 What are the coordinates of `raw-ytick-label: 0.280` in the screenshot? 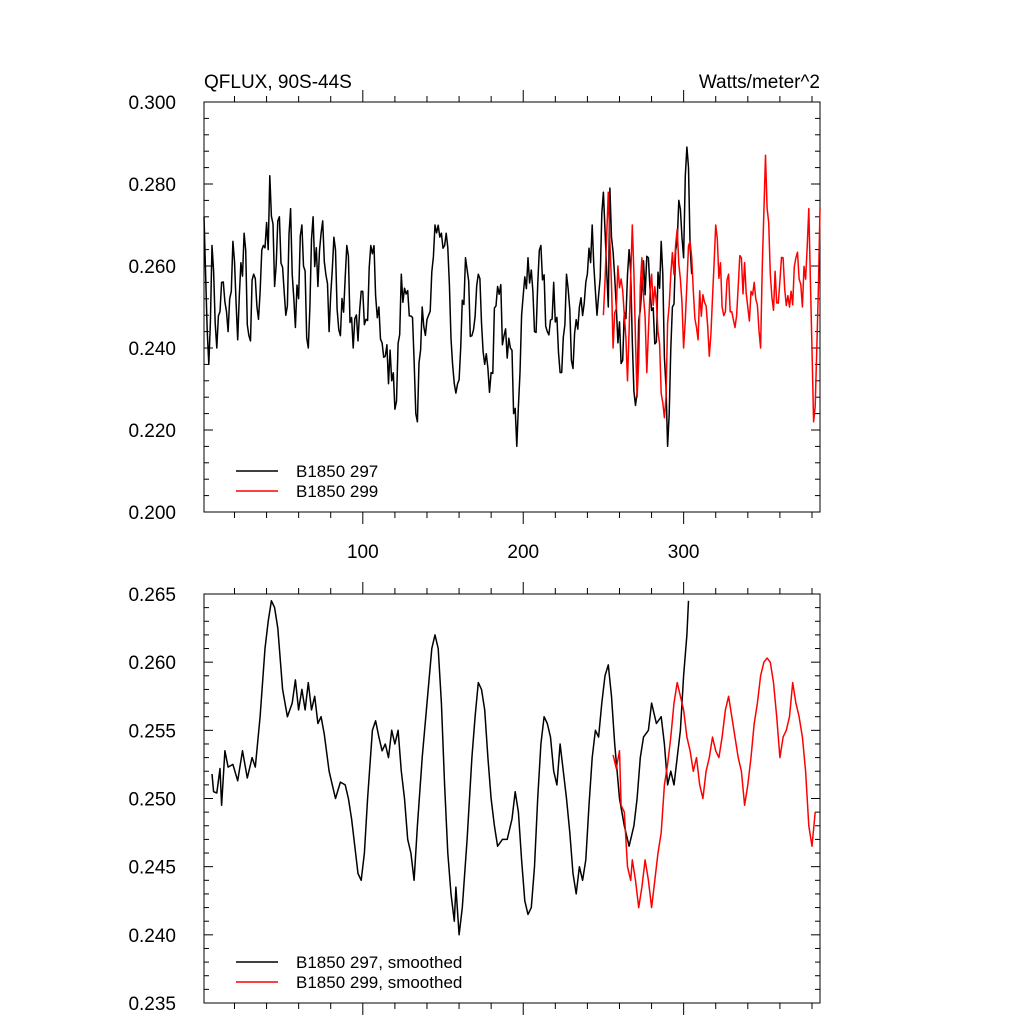 It's located at (152, 185).